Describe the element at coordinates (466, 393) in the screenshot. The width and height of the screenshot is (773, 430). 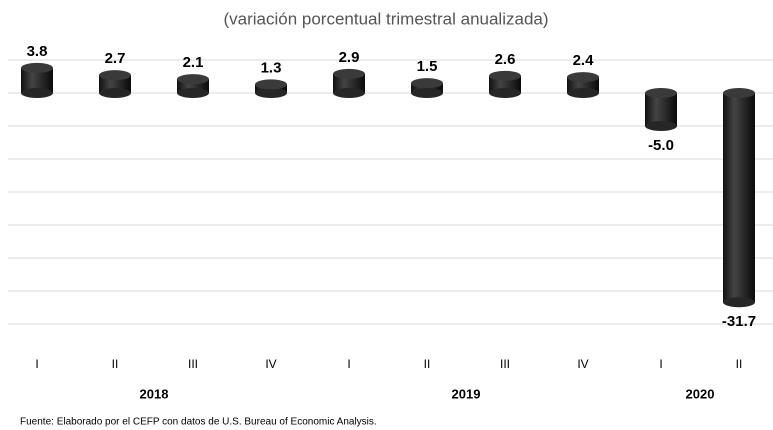
I see `group-label: 2019` at that location.